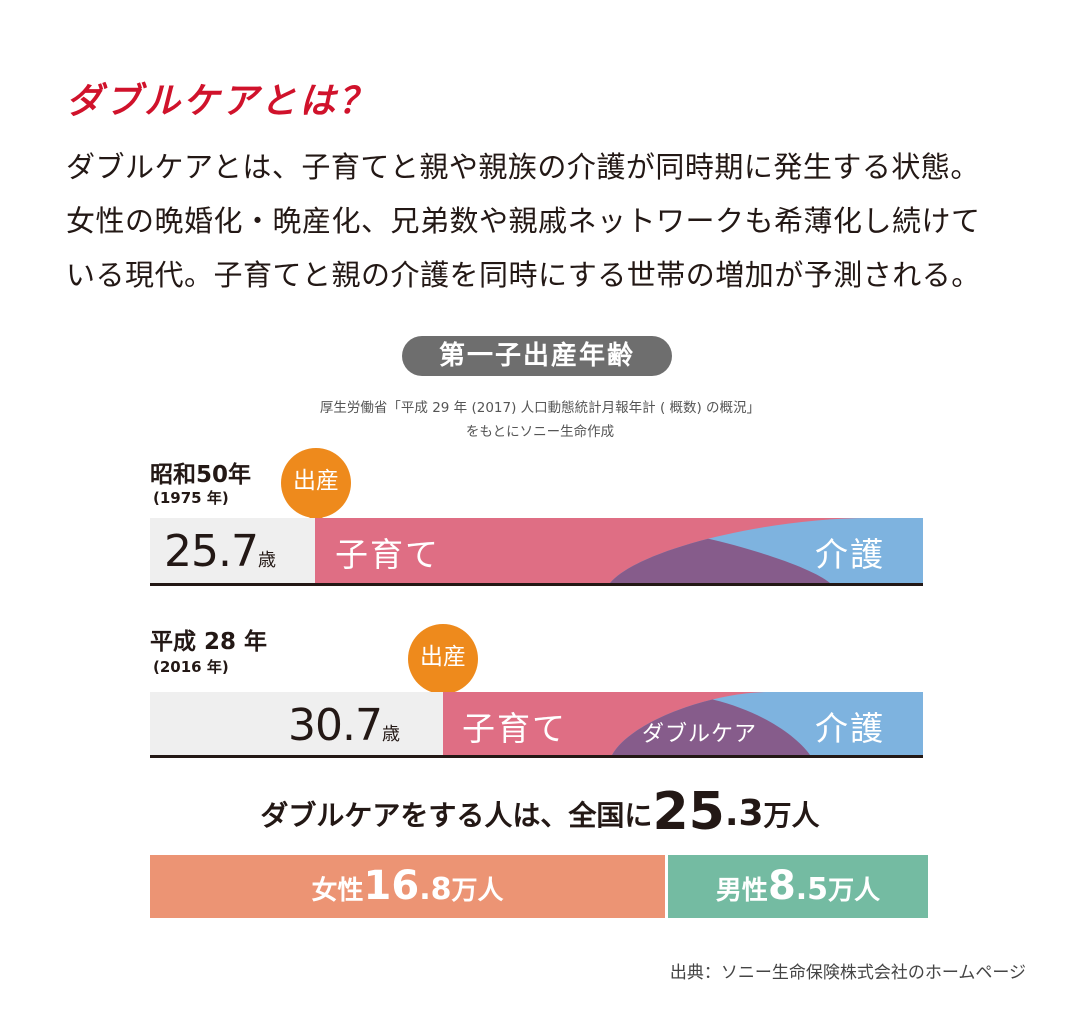  I want to click on chart-source-line: をもとにソニー生命作成, so click(540, 432).